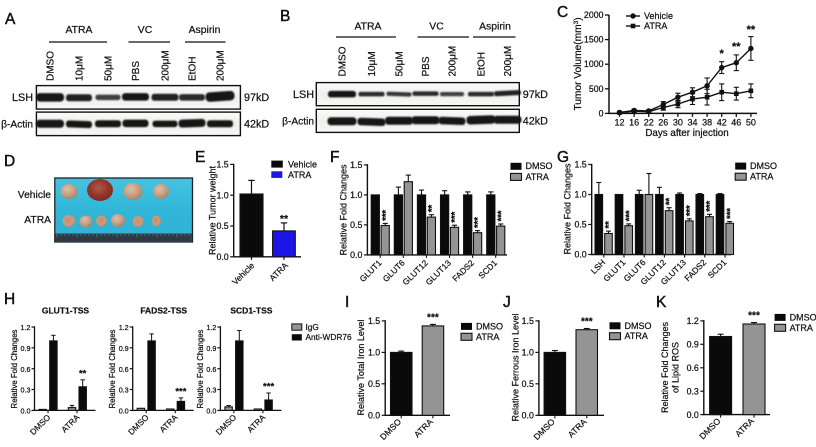 The height and width of the screenshot is (447, 816). I want to click on svg-text: Days after injection, so click(686, 133).